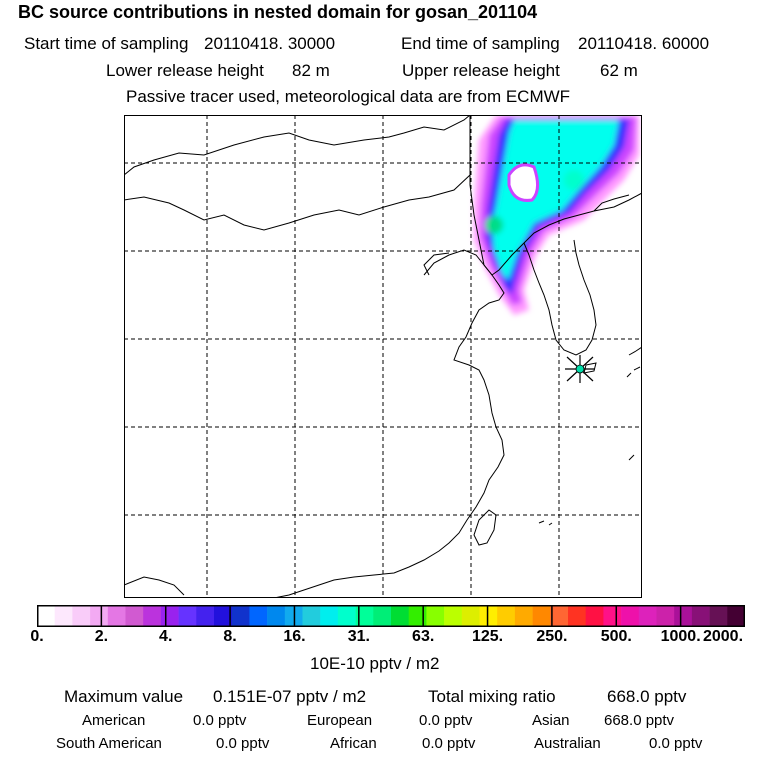  I want to click on region-value: 668.0 pptv, so click(639, 720).